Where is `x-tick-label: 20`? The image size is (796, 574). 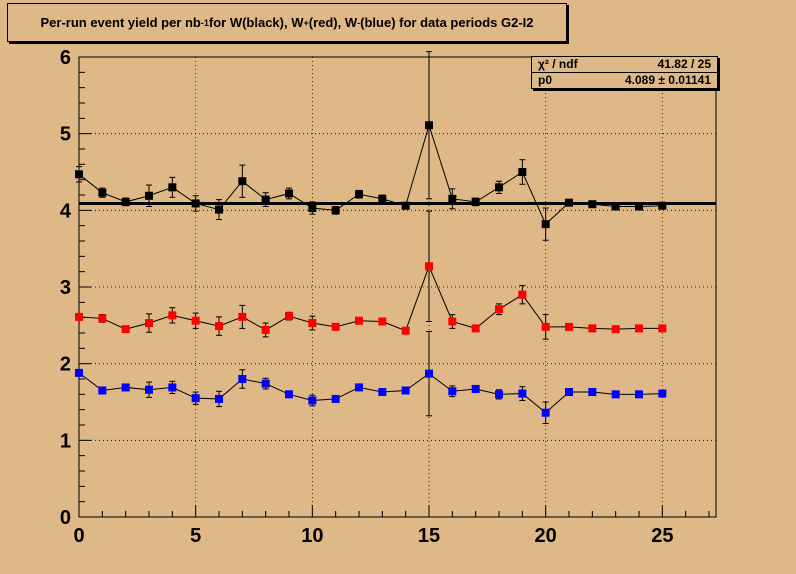
x-tick-label: 20 is located at coordinates (546, 536).